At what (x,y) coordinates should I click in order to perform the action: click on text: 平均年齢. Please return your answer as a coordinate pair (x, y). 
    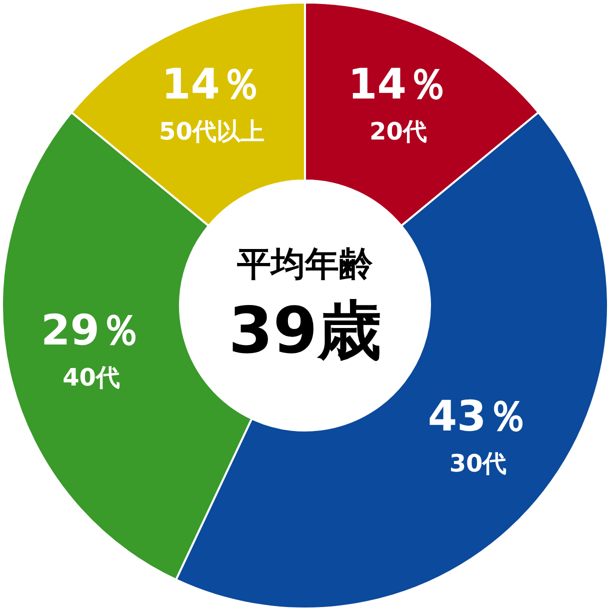
    Looking at the image, I should click on (304, 264).